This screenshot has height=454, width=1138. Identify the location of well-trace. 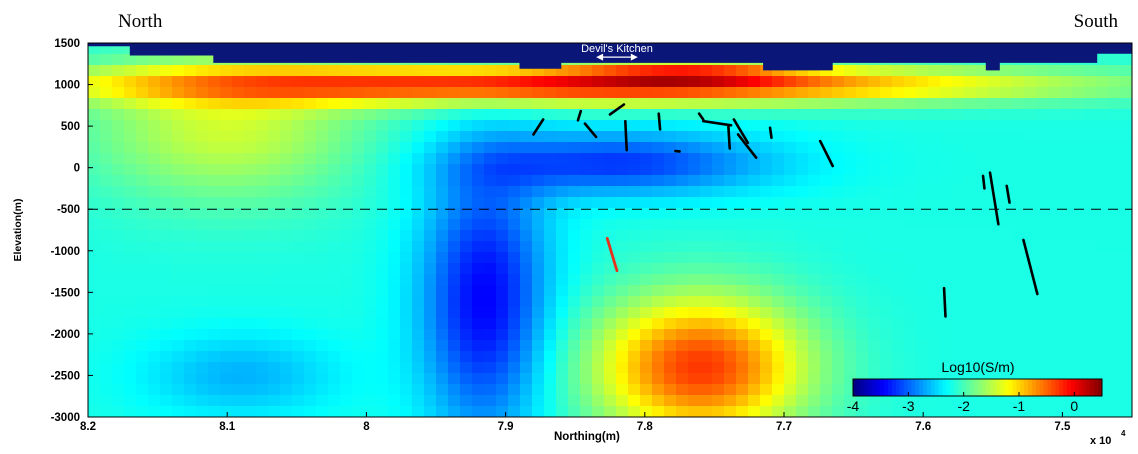
(590, 130).